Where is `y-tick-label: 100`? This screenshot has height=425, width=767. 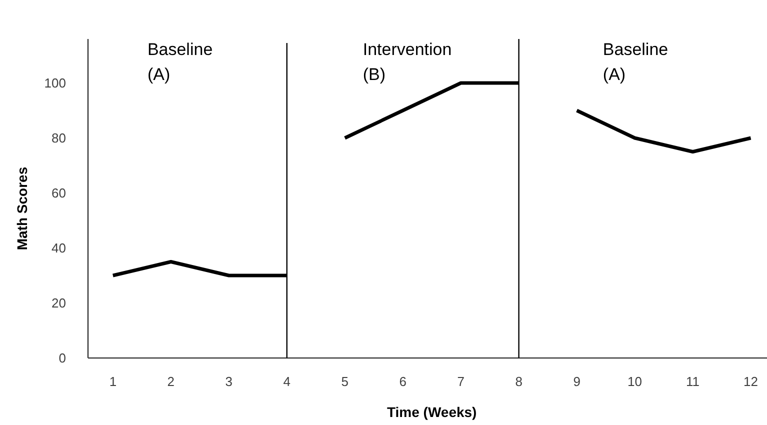 y-tick-label: 100 is located at coordinates (55, 83).